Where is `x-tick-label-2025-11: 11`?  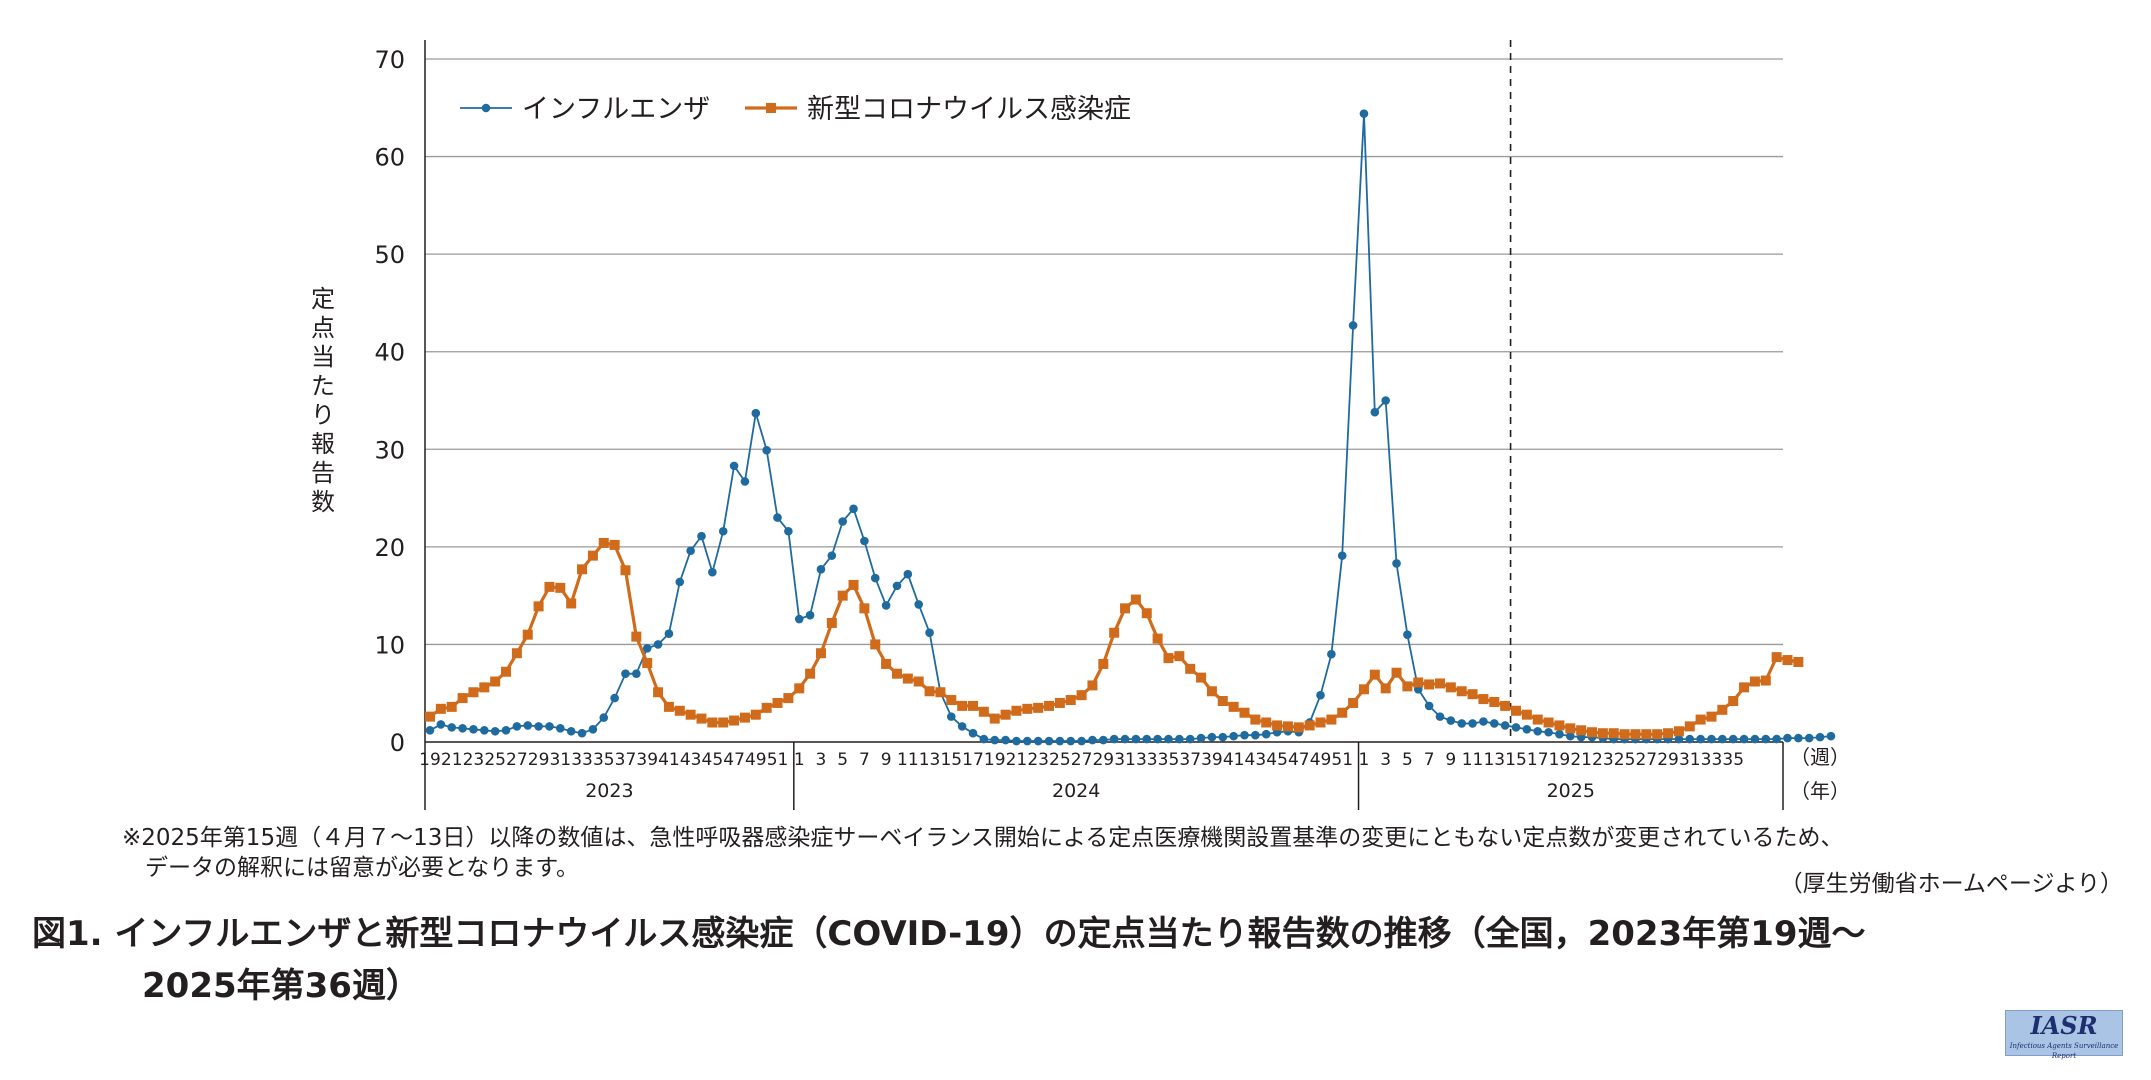
x-tick-label-2025-11: 11 is located at coordinates (1473, 760).